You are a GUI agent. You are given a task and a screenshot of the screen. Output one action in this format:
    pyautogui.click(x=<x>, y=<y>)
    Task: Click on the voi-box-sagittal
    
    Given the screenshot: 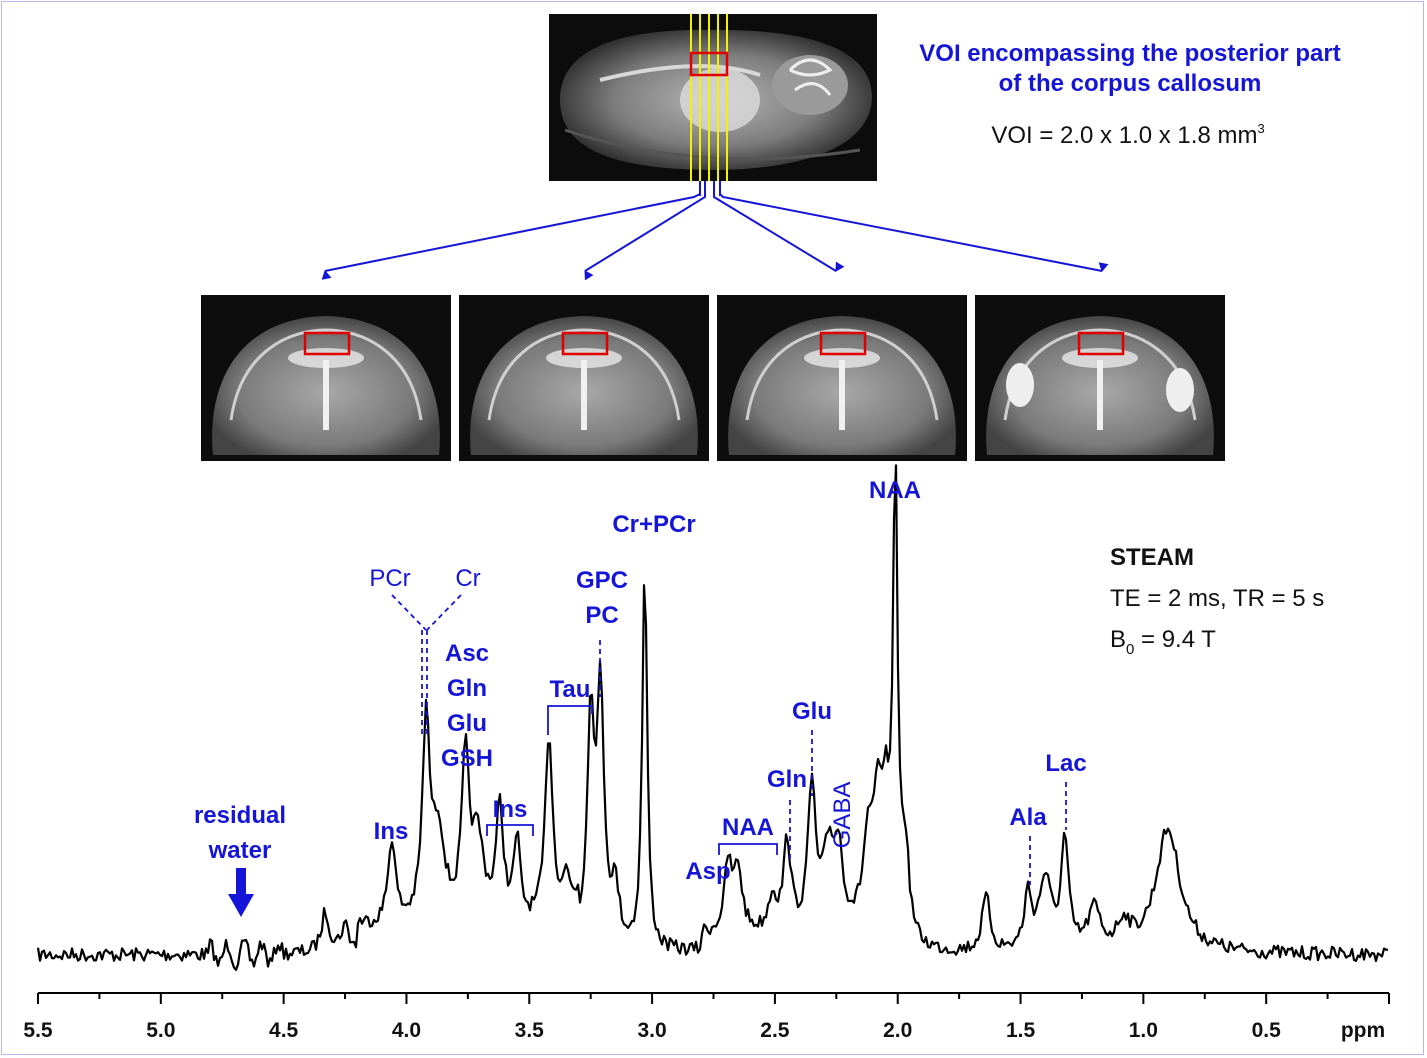 What is the action you would take?
    pyautogui.click(x=709, y=64)
    